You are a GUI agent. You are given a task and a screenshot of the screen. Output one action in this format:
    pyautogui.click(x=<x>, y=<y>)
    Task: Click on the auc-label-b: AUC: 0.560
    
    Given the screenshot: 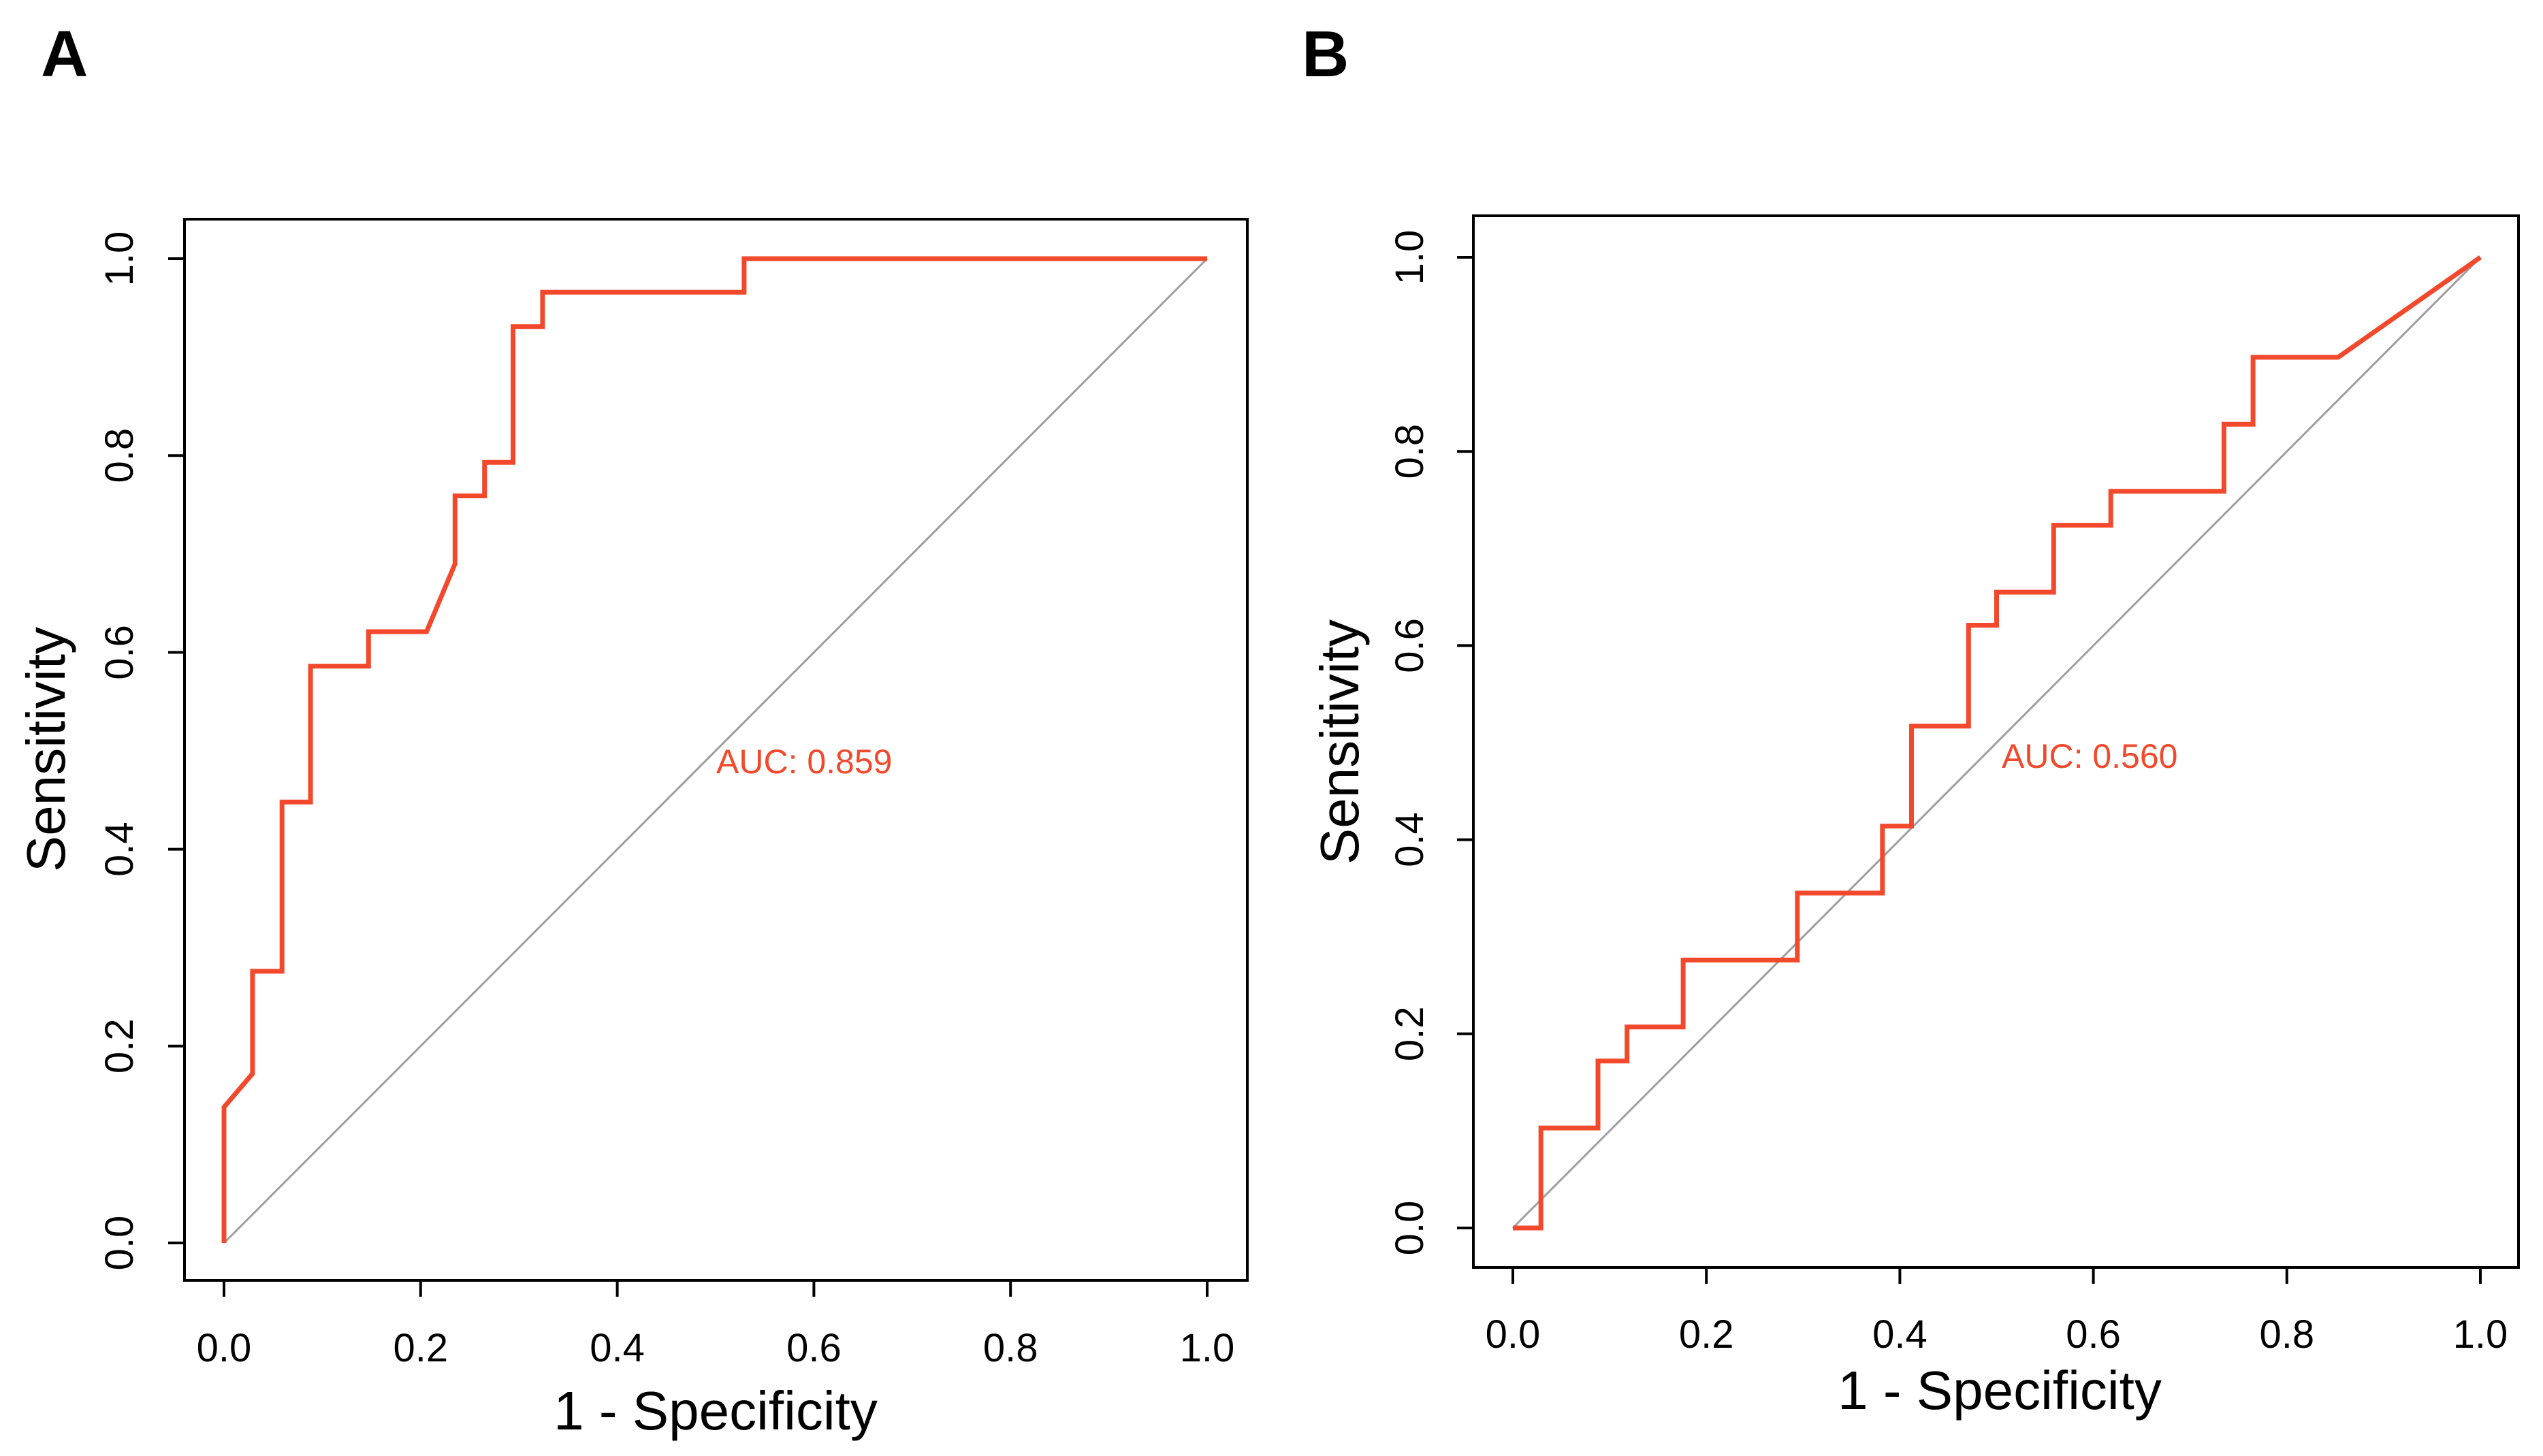 What is the action you would take?
    pyautogui.click(x=2089, y=756)
    